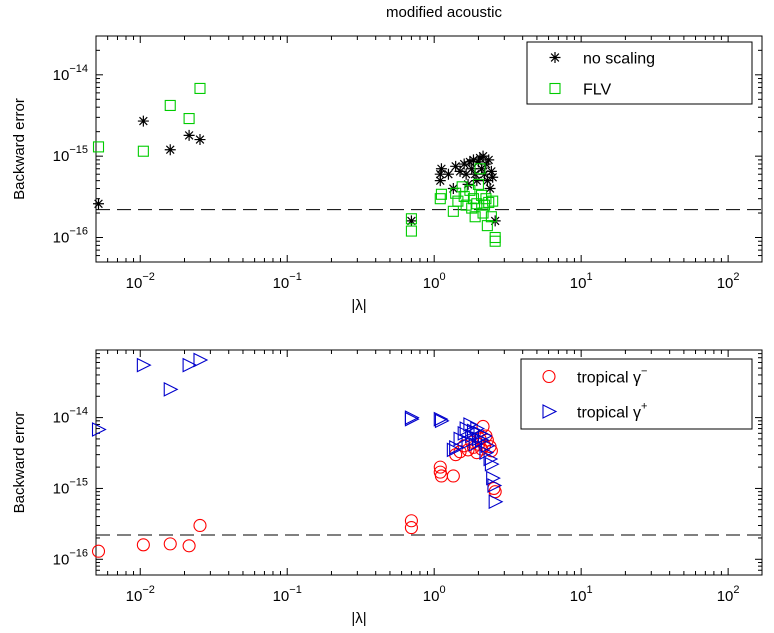 The height and width of the screenshot is (633, 774). I want to click on x-tick-label: 10⁻¹, so click(287, 281).